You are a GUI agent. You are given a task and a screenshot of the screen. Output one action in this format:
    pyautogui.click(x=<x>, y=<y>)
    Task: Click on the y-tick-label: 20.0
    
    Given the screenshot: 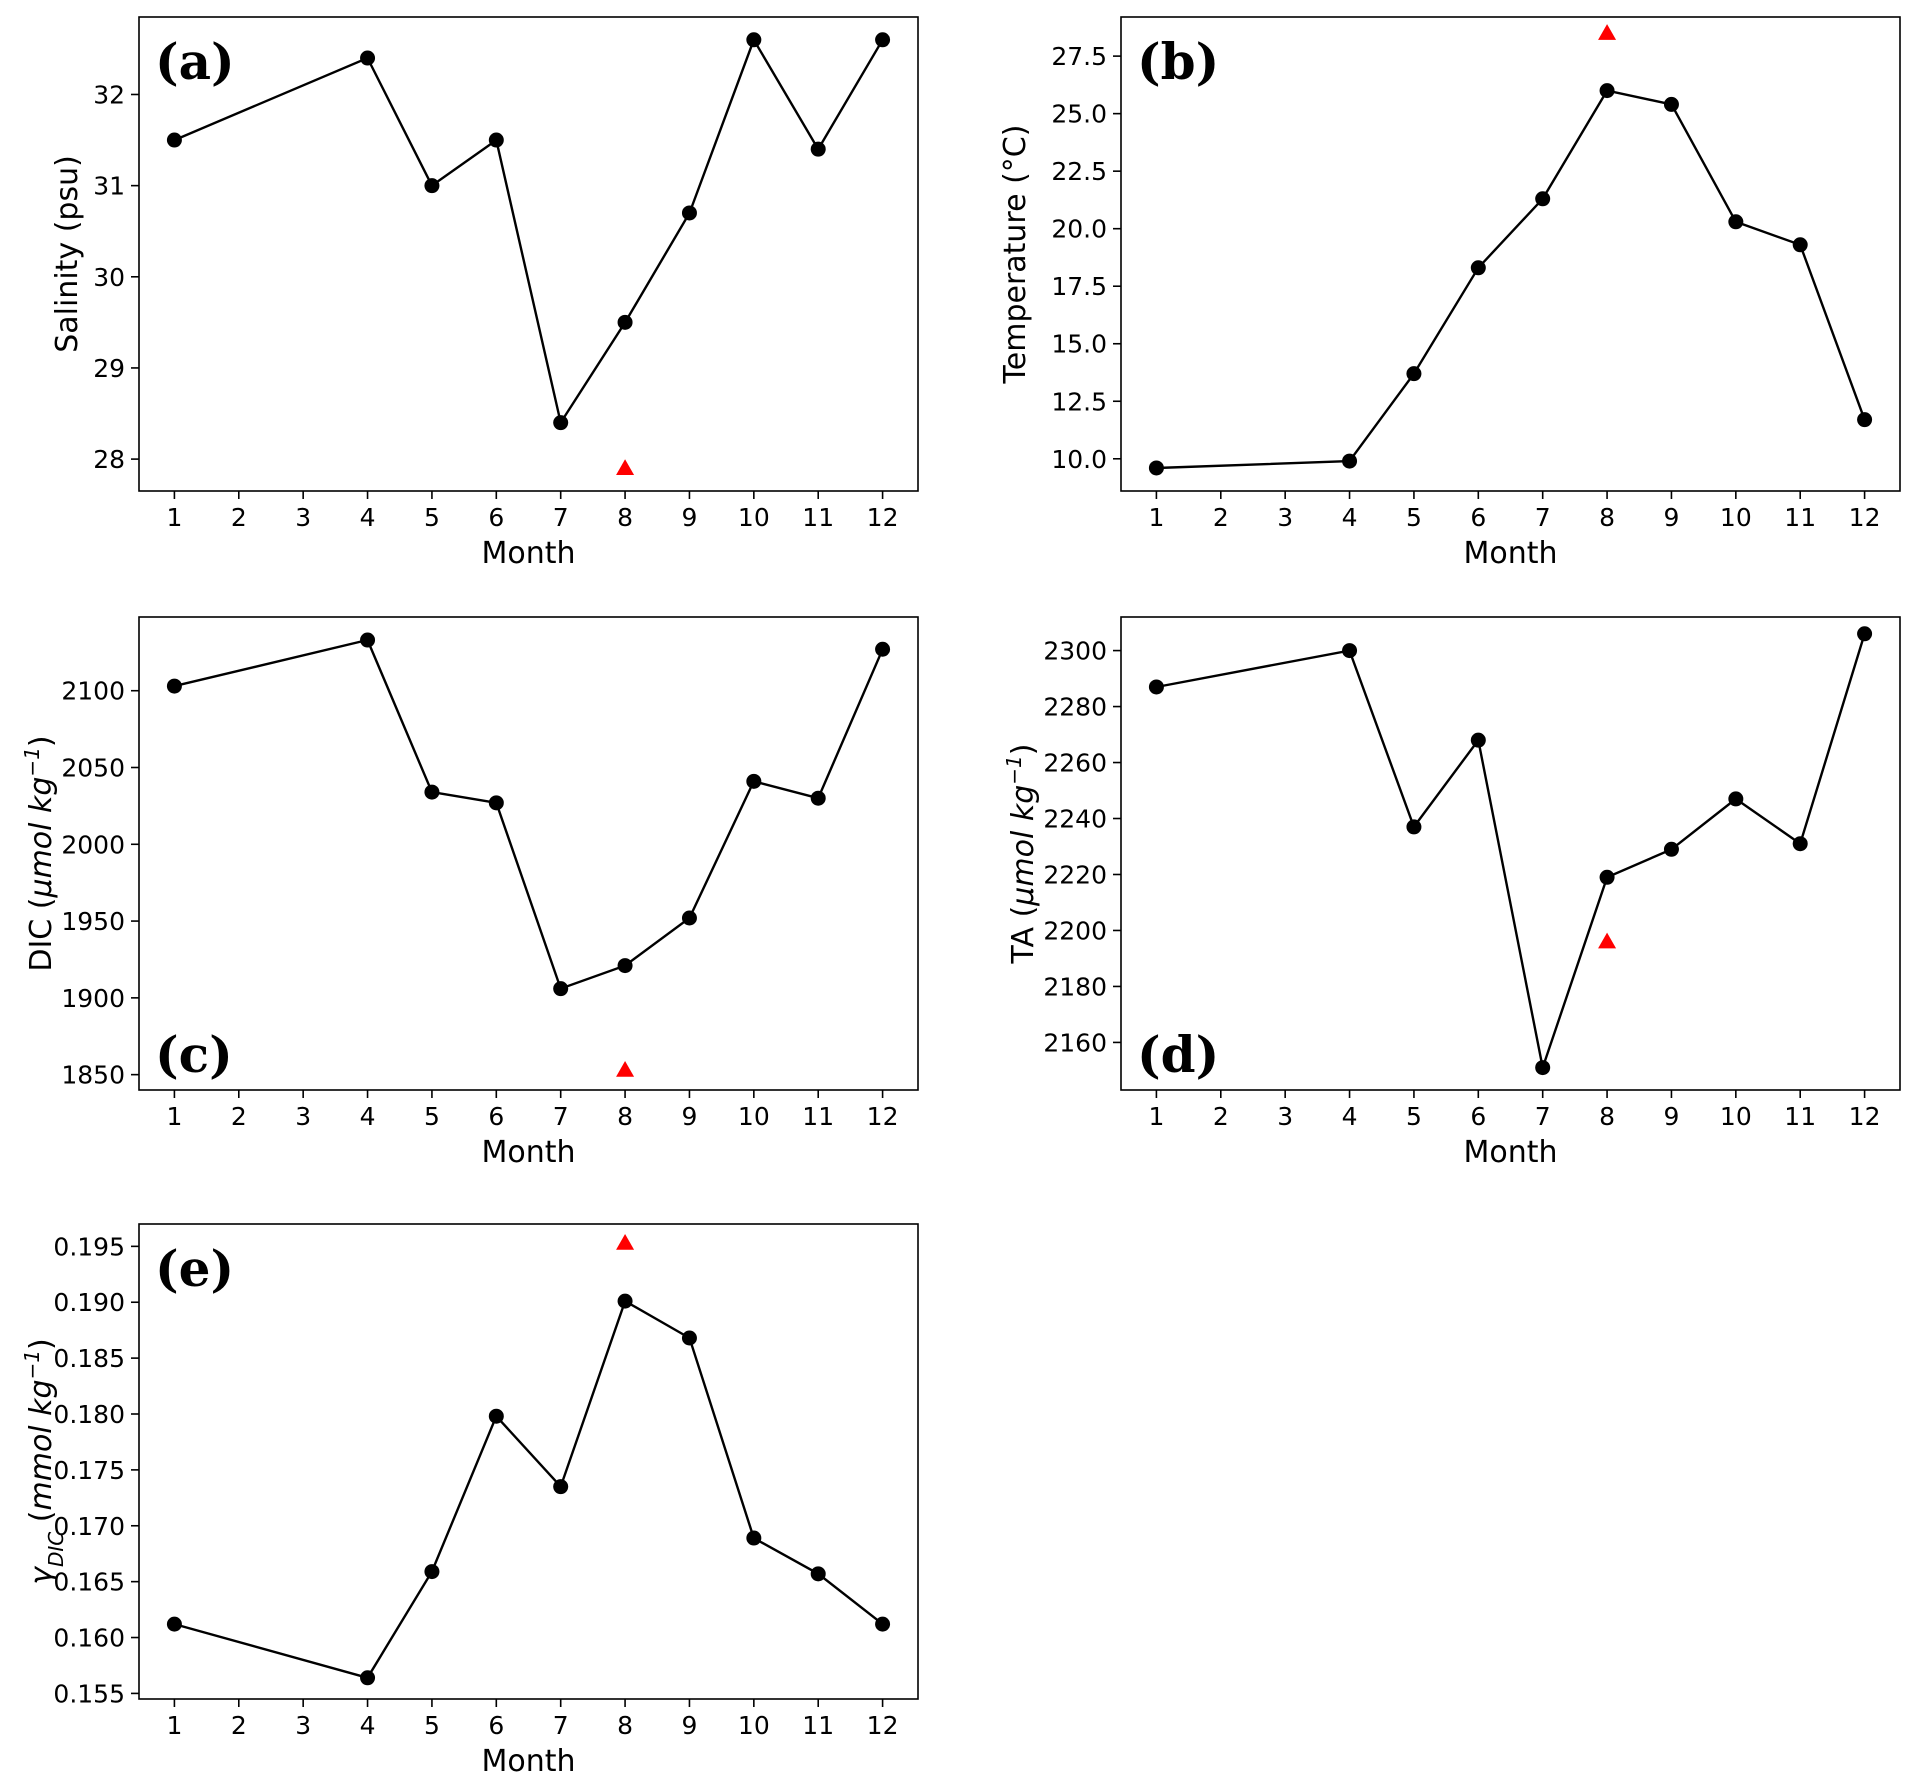 What is the action you would take?
    pyautogui.click(x=1079, y=229)
    